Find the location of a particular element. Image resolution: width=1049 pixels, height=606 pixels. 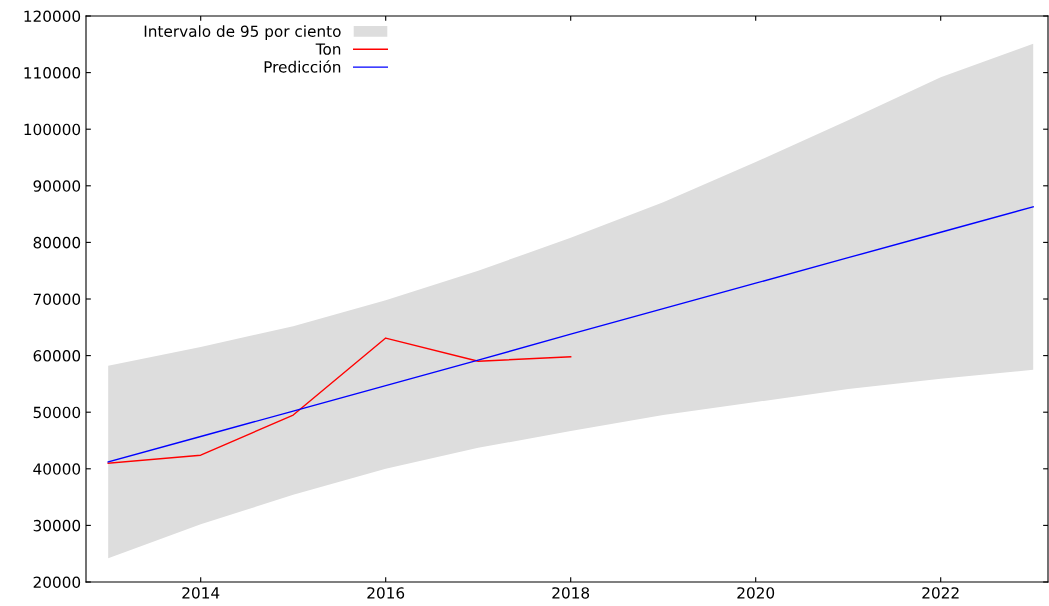

x-tick-label: 2014 is located at coordinates (201, 593).